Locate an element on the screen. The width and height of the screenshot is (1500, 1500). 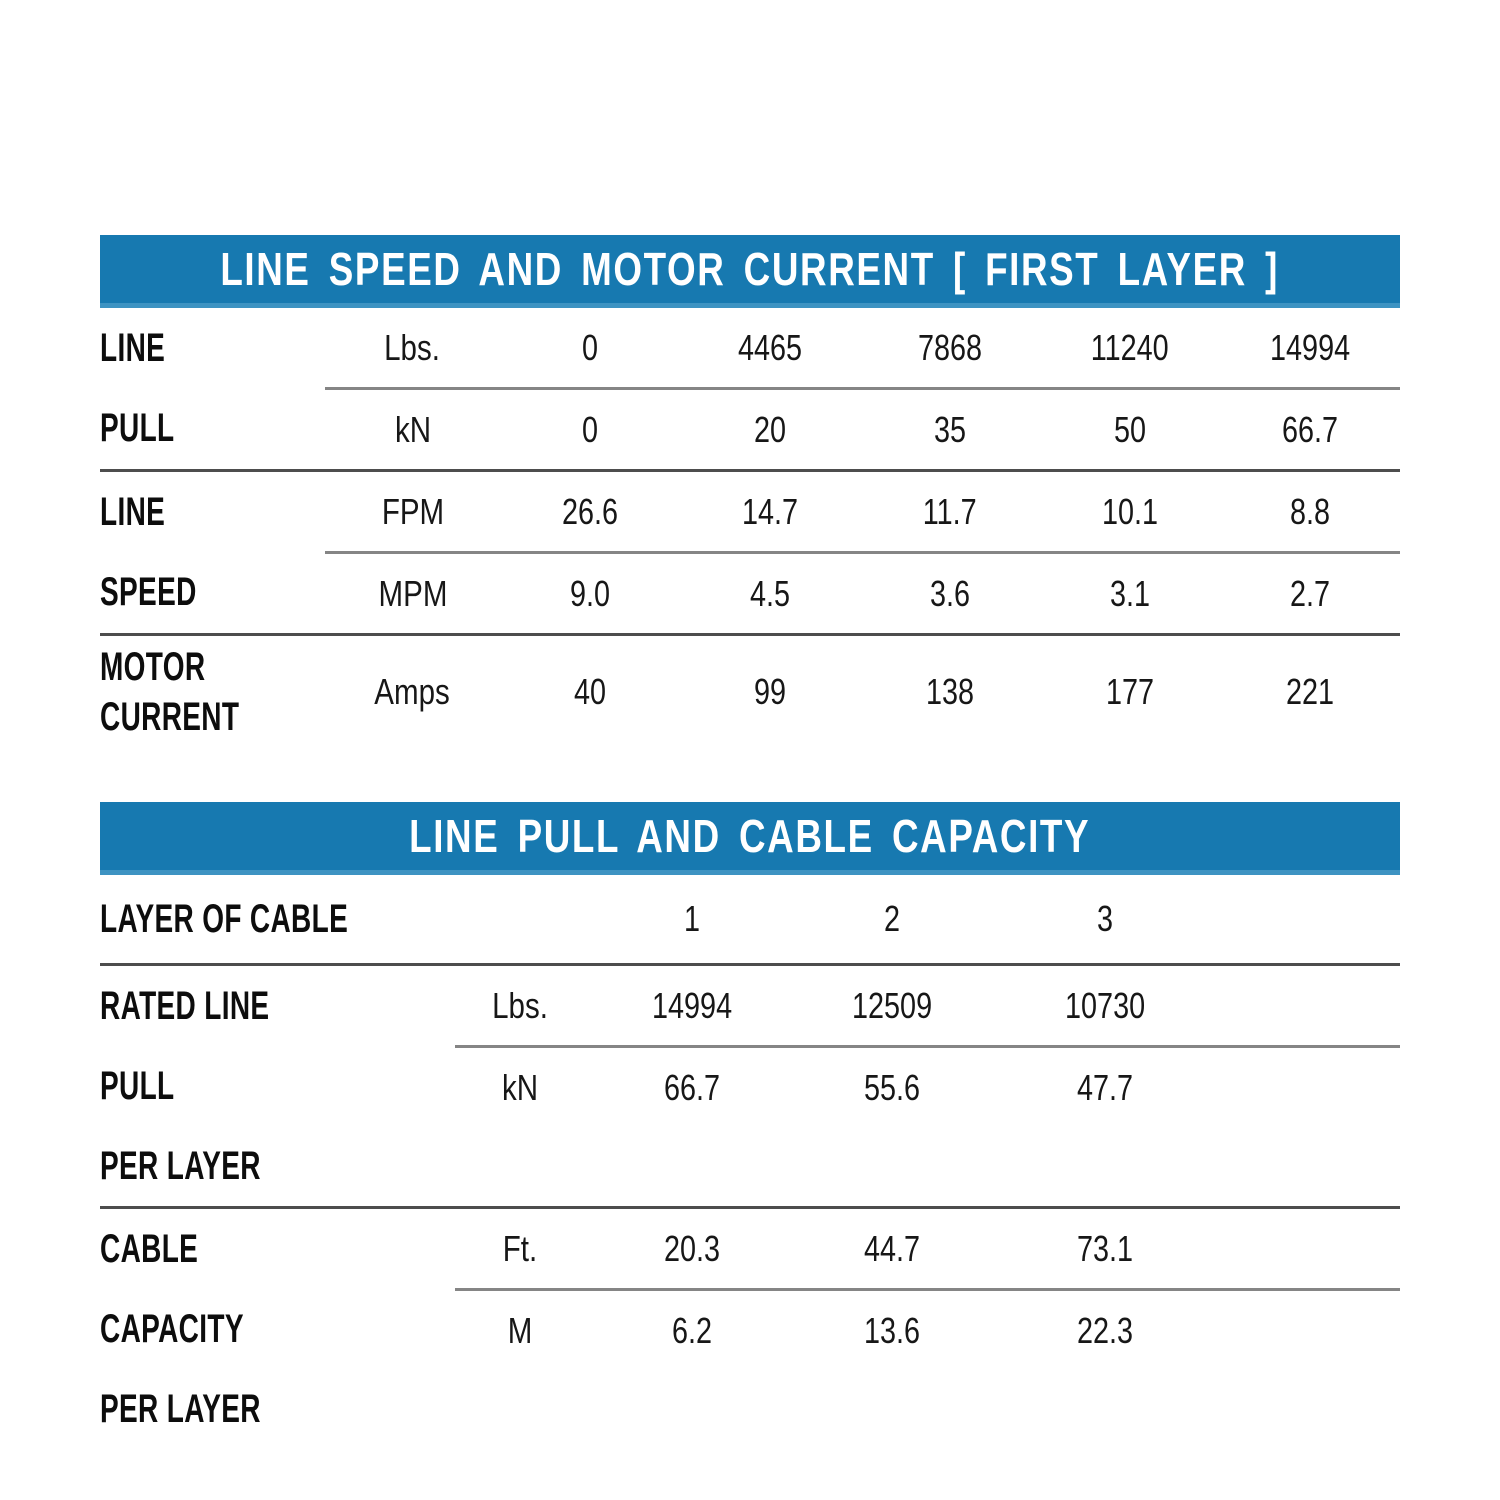
layer-number-cell: 1 is located at coordinates (692, 918).